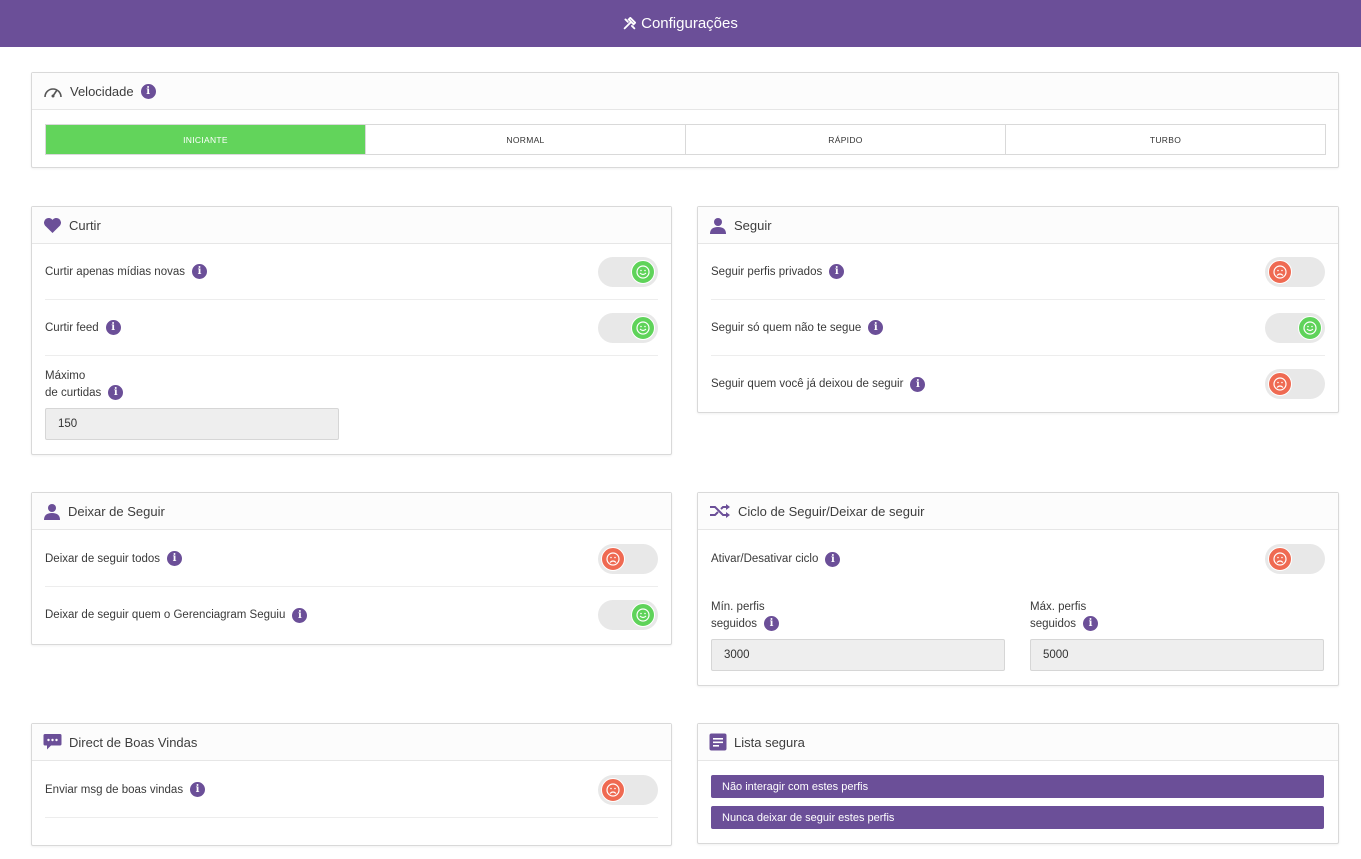  What do you see at coordinates (351, 511) in the screenshot?
I see `deixar-header: Deixar de Seguir` at bounding box center [351, 511].